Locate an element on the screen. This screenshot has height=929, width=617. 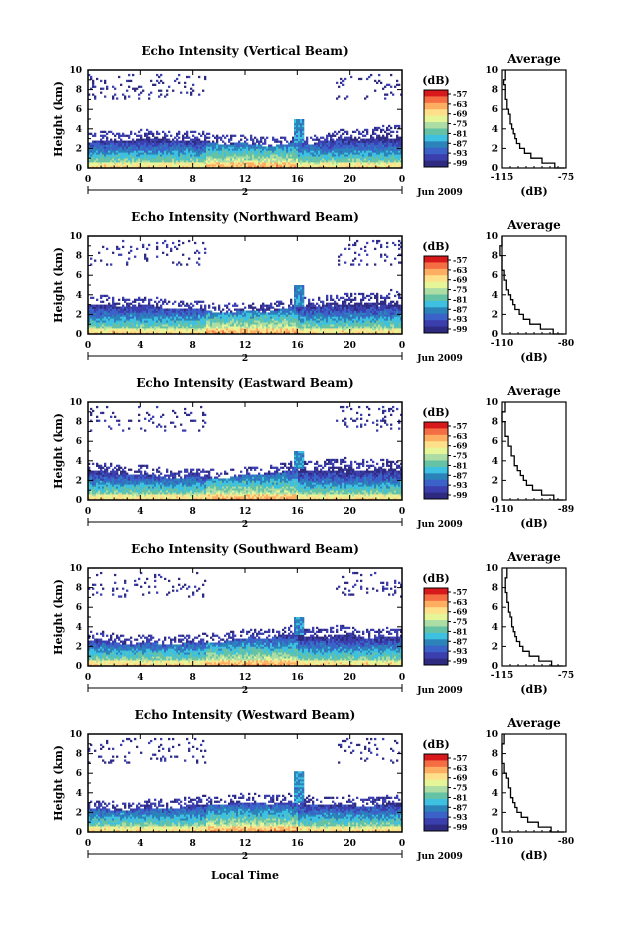
colorbar-tick-label: -87 is located at coordinates (460, 143).